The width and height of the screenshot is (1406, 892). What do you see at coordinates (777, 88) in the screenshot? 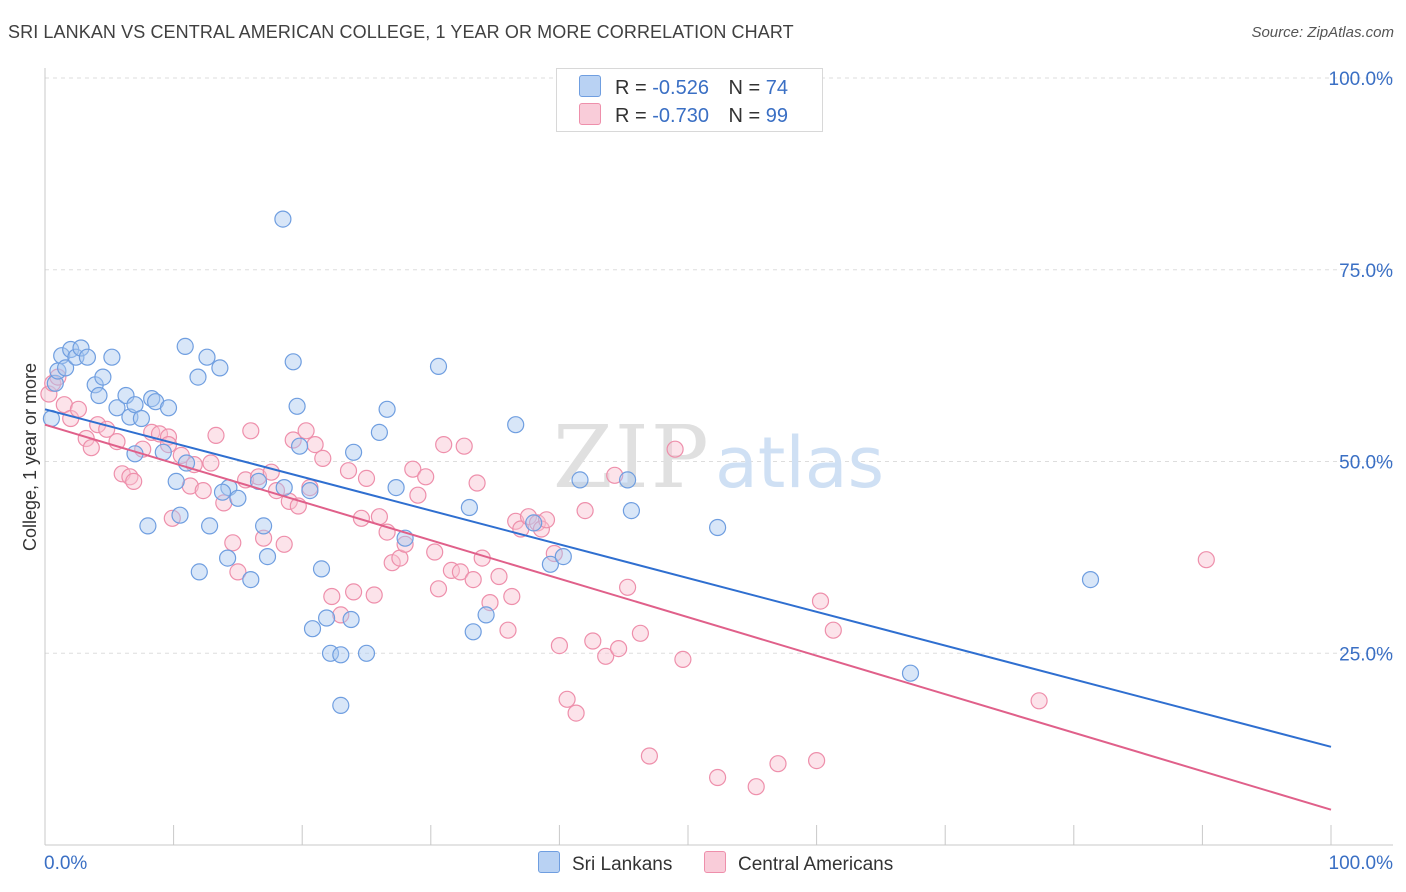
I see `legend-n-value: 74` at bounding box center [777, 88].